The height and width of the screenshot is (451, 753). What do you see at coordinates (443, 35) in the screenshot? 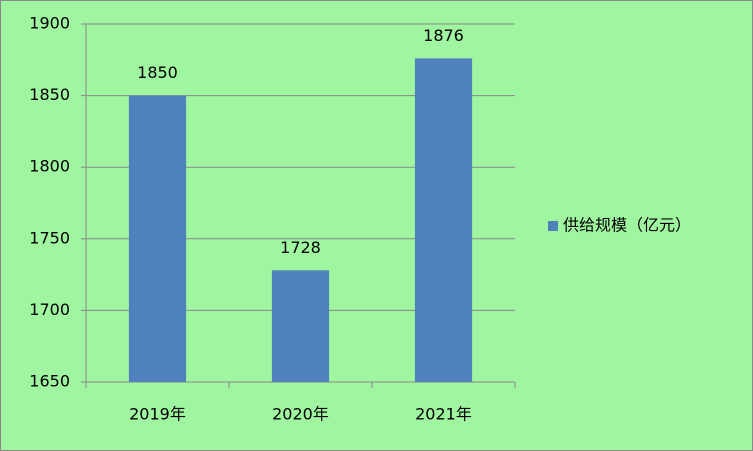
I see `data-label: 1876` at bounding box center [443, 35].